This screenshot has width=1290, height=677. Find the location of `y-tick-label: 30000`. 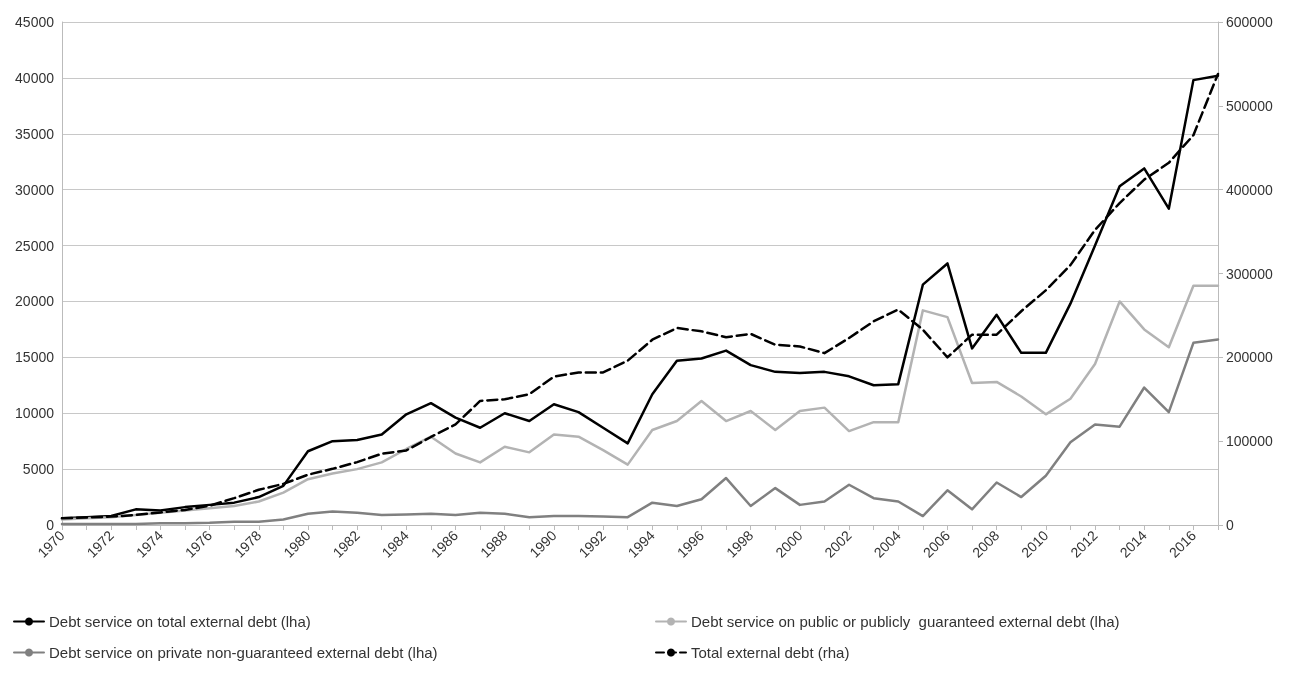

y-tick-label: 30000 is located at coordinates (35, 189).